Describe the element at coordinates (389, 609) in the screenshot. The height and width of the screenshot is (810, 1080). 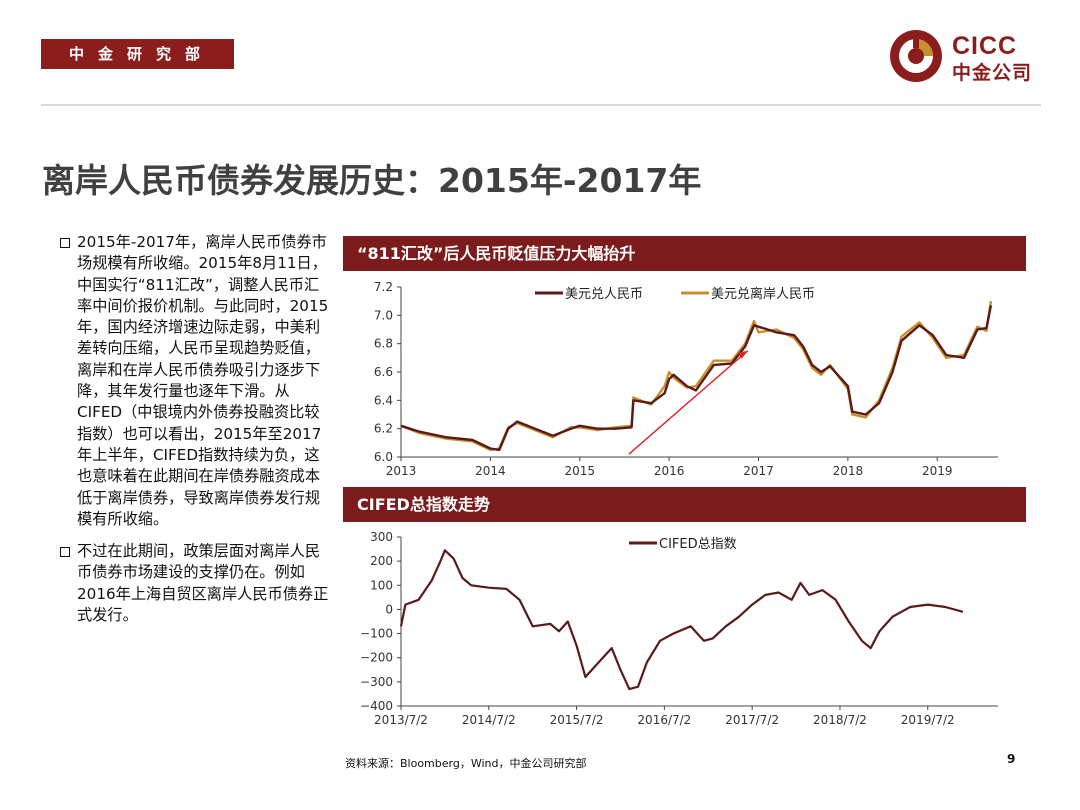
I see `y-tick-label: 0` at that location.